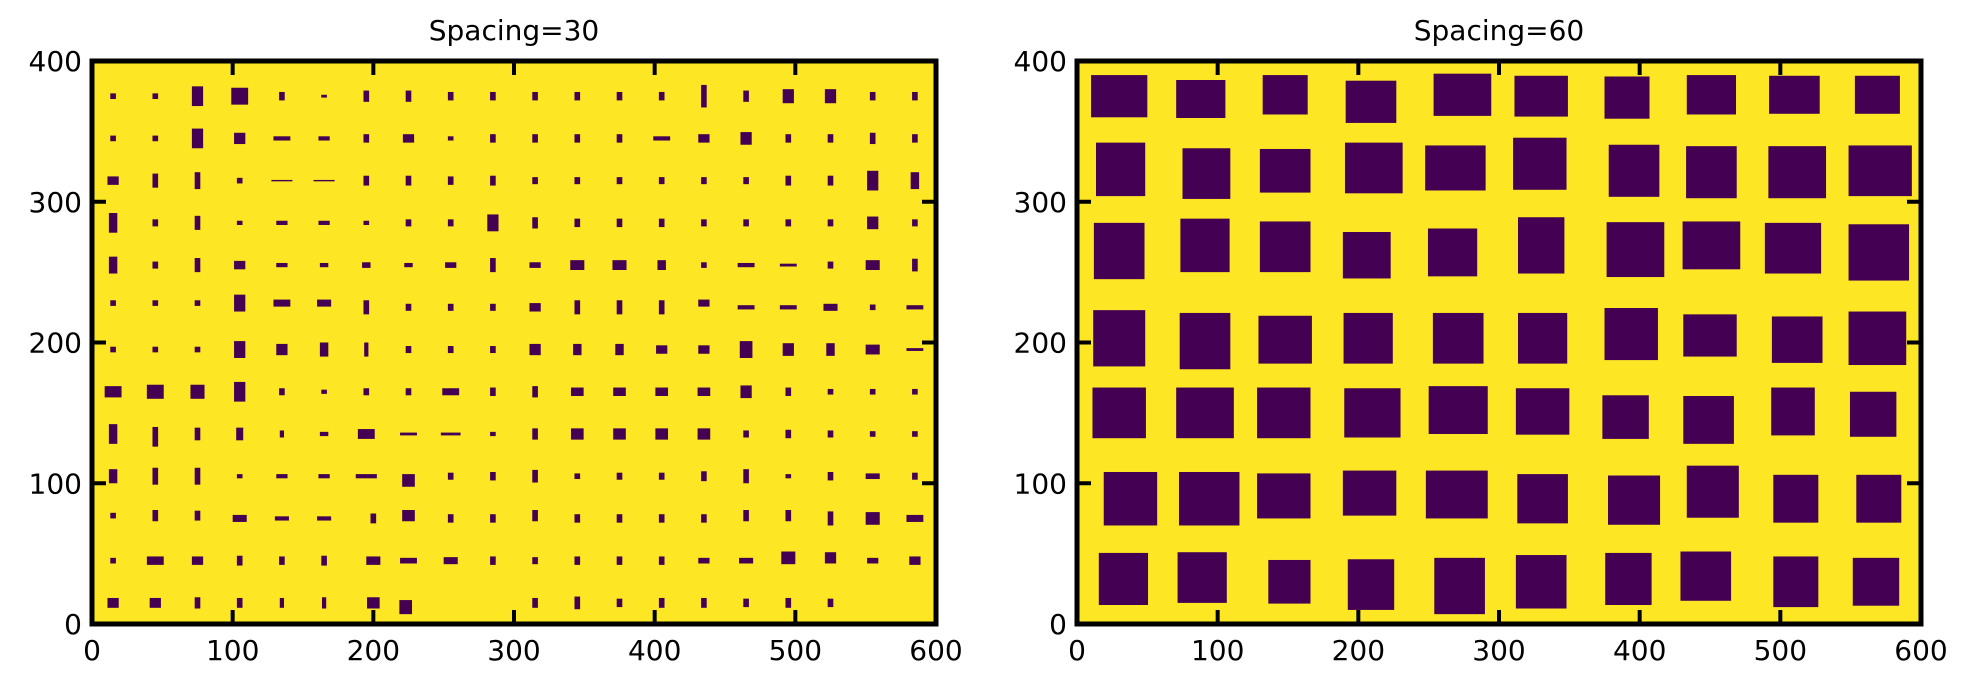  Describe the element at coordinates (1780, 650) in the screenshot. I see `x-tick-label-right-5: 500` at that location.